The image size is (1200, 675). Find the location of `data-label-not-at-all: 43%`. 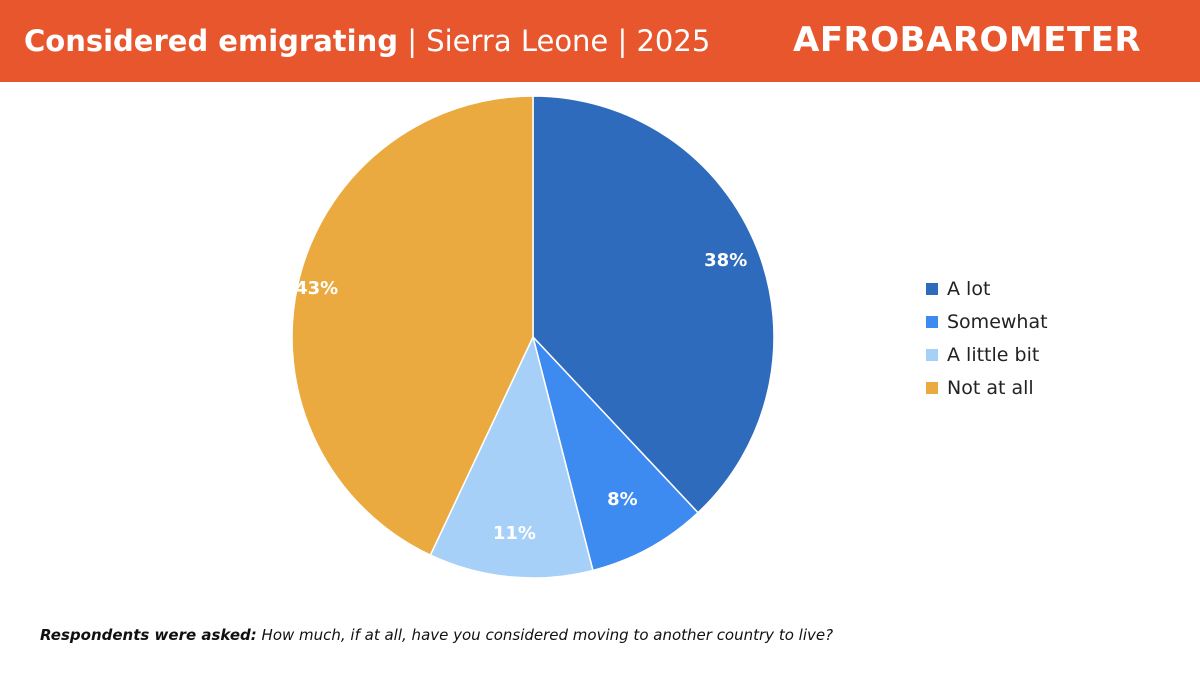

data-label-not-at-all: 43% is located at coordinates (316, 288).